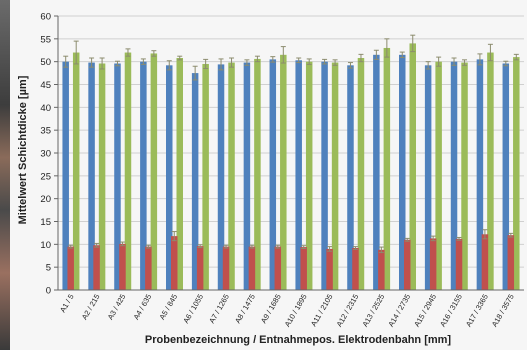 The height and width of the screenshot is (350, 527). I want to click on x-tick-label: A14 / 2735, so click(399, 311).